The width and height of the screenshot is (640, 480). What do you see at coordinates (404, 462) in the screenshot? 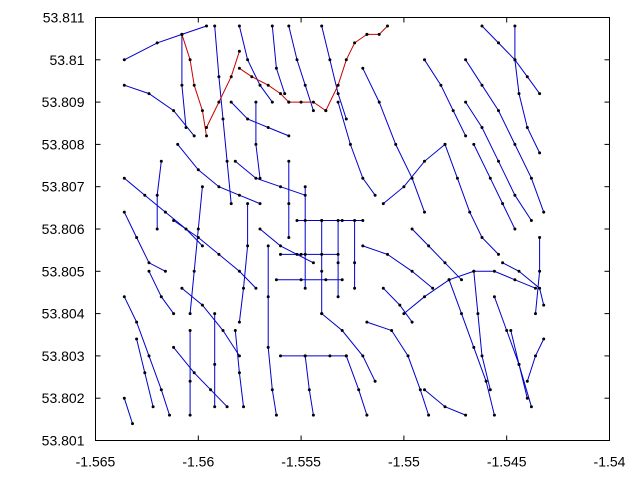
I see `x-tick-label: -1.55` at bounding box center [404, 462].